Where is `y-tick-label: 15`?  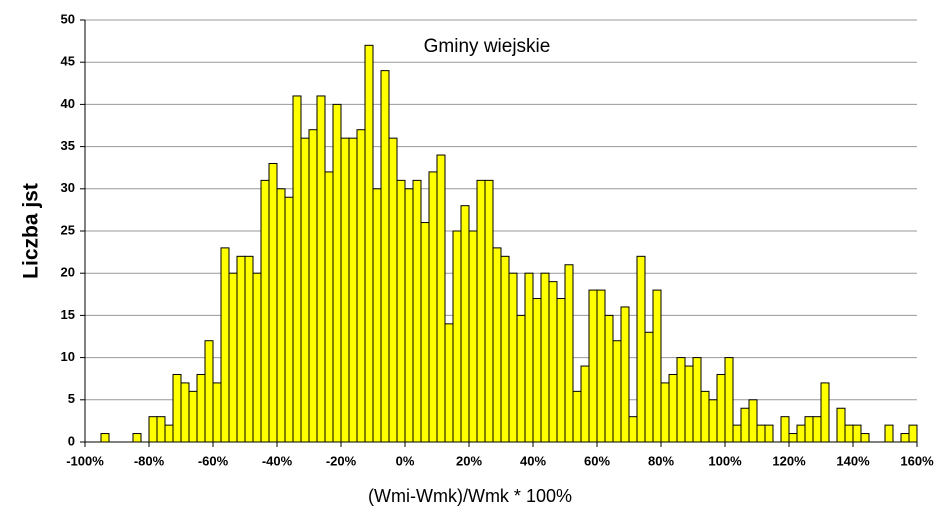 y-tick-label: 15 is located at coordinates (68, 314).